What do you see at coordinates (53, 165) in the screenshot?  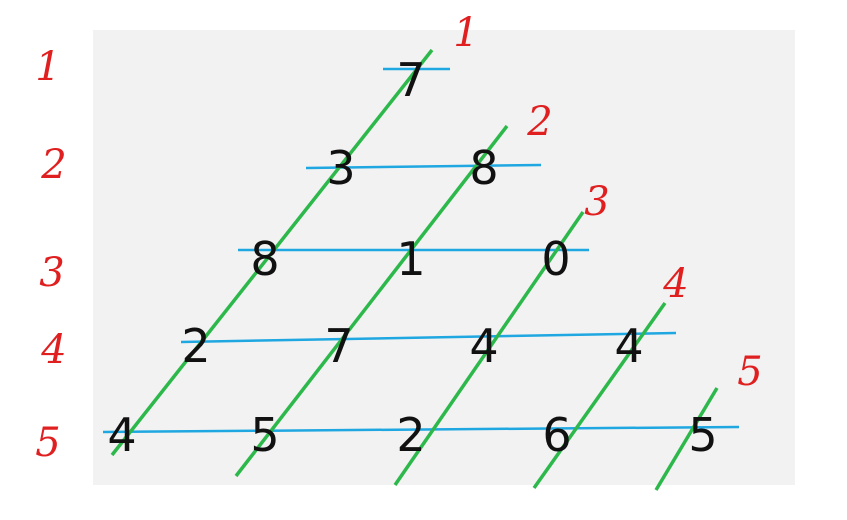 I see `row-label-2: 2` at bounding box center [53, 165].